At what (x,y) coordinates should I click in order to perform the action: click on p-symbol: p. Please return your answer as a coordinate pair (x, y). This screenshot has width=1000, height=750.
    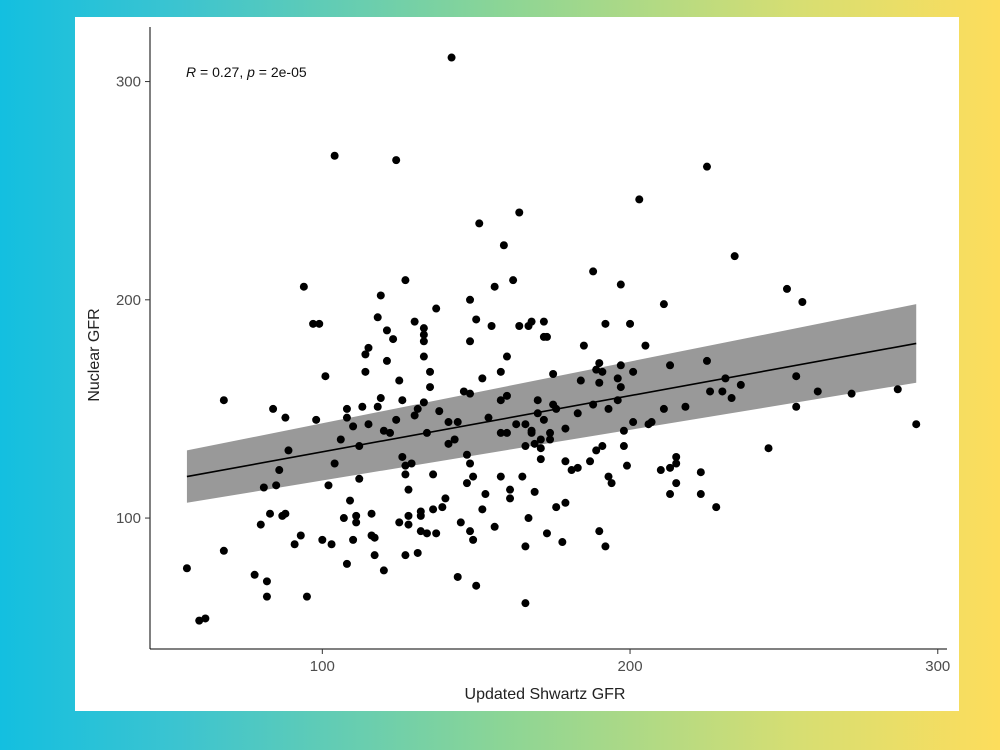
    Looking at the image, I should click on (250, 72).